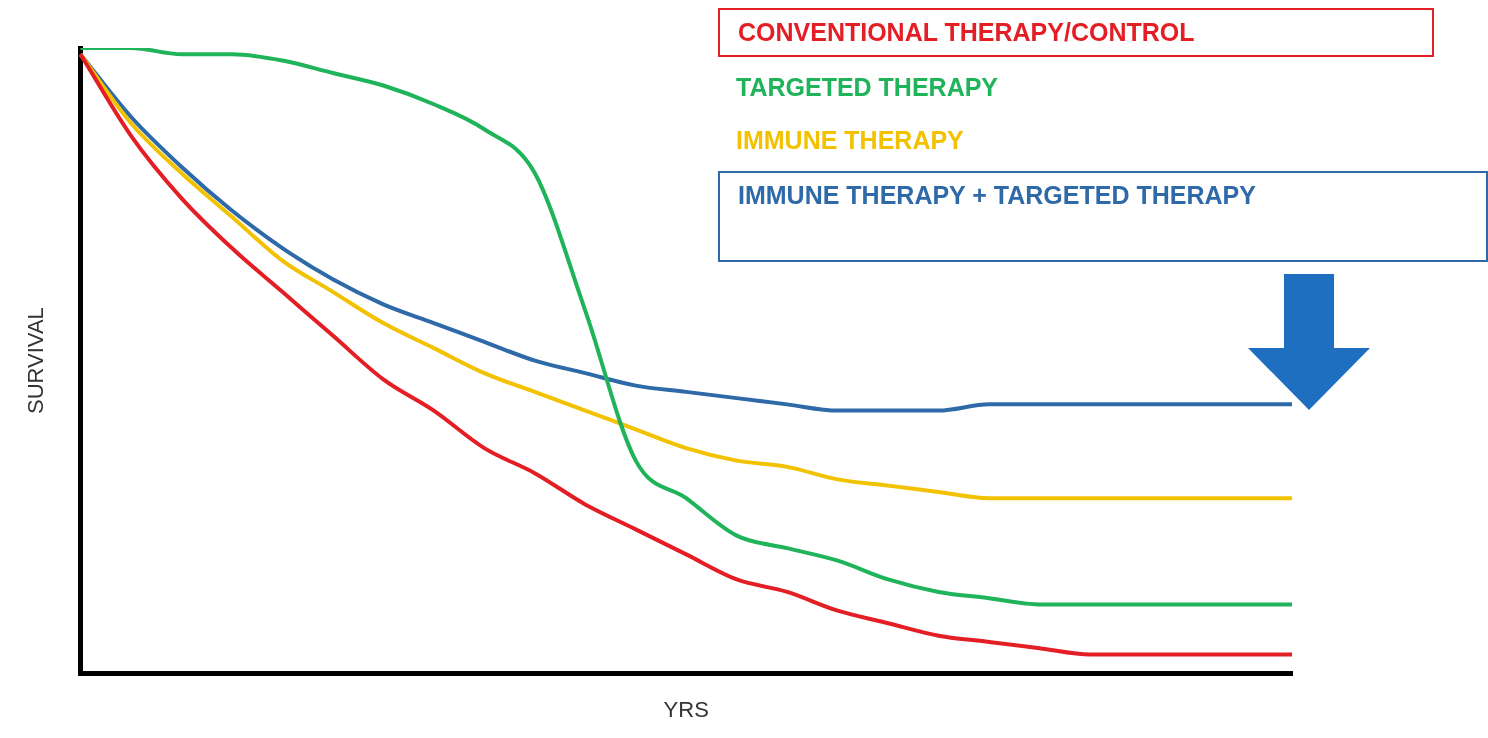  What do you see at coordinates (36, 360) in the screenshot?
I see `y-axis-title: SURVIVAL` at bounding box center [36, 360].